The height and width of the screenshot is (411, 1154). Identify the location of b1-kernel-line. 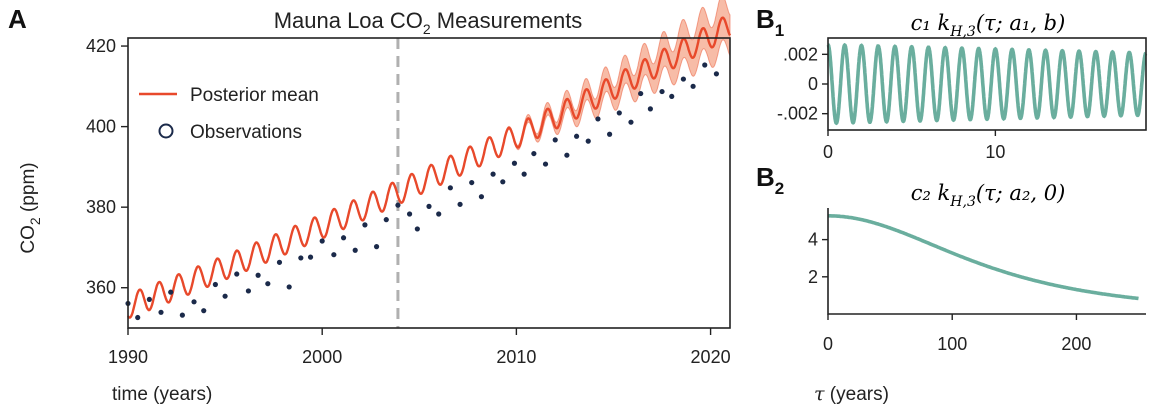
(987, 84).